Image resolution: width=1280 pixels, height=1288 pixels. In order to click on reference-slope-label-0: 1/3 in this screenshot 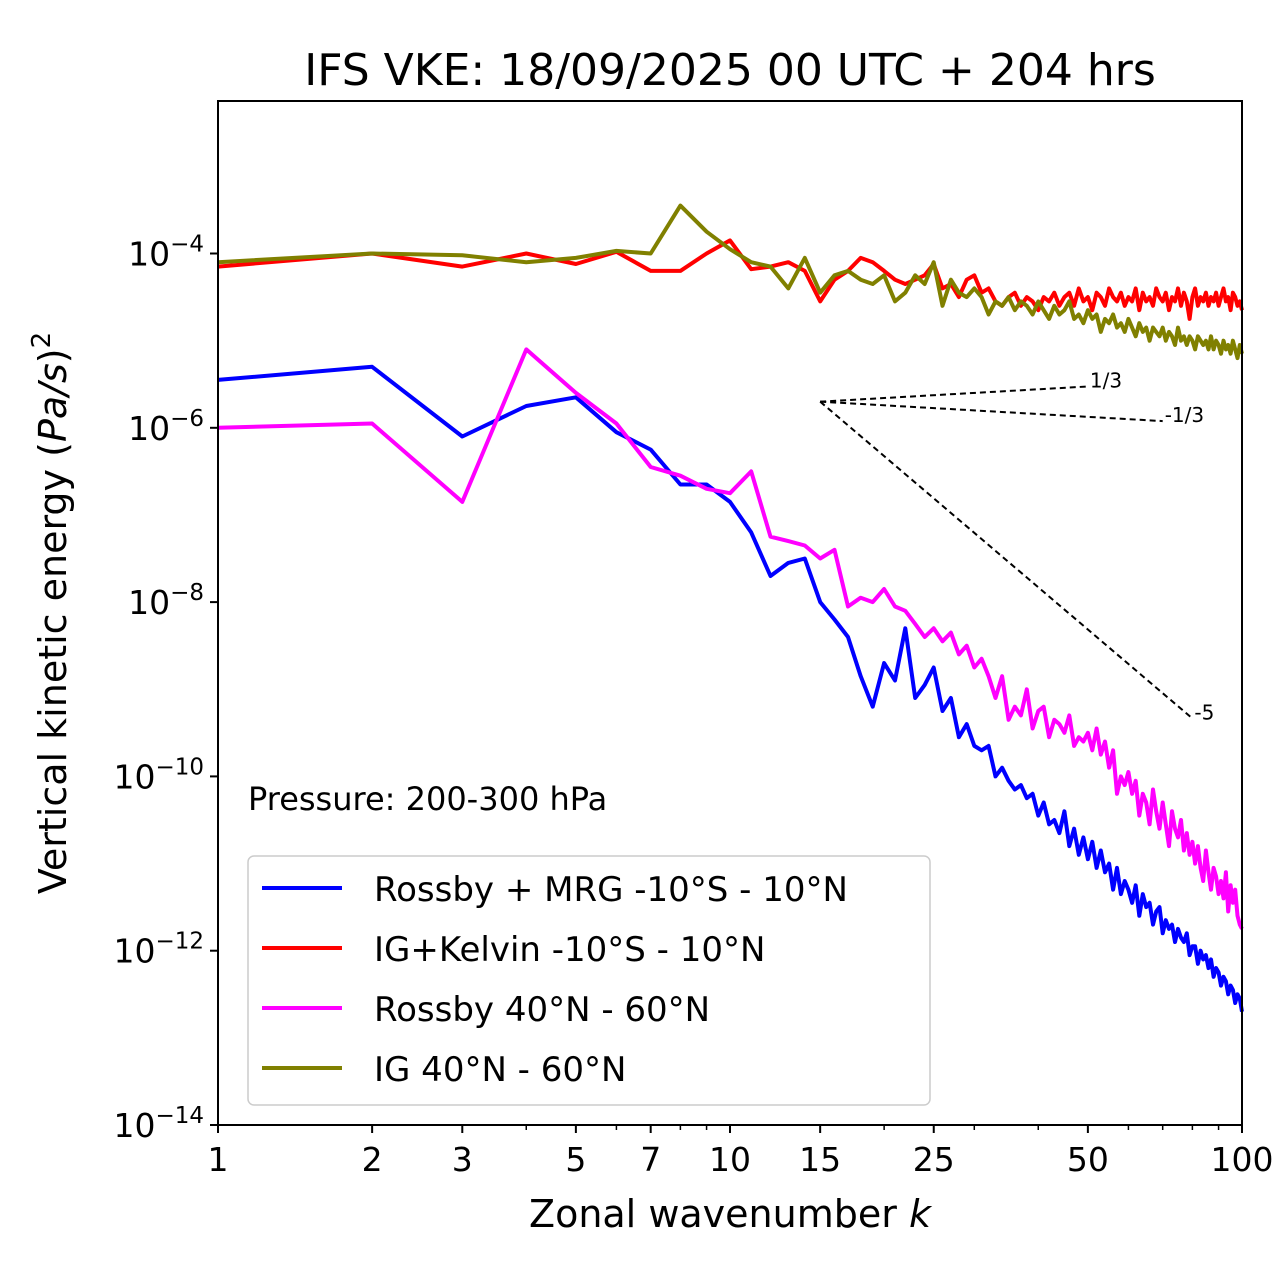, I will do `click(1106, 380)`.